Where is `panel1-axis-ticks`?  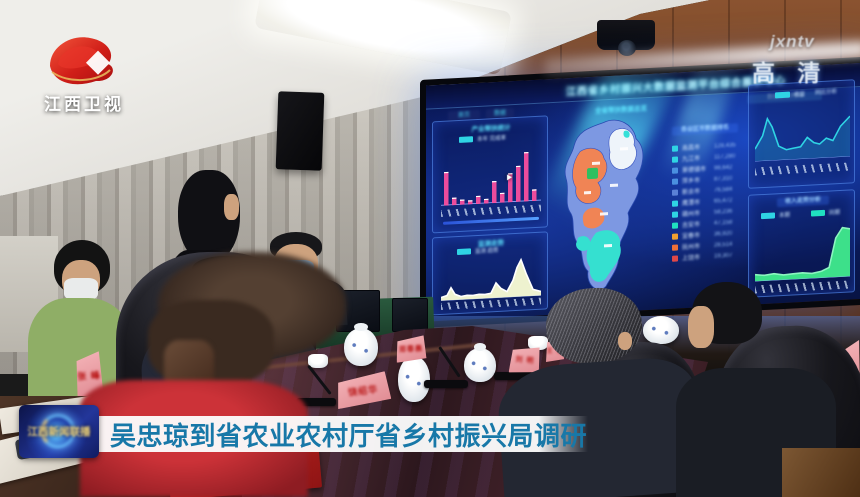 panel1-axis-ticks is located at coordinates (491, 210).